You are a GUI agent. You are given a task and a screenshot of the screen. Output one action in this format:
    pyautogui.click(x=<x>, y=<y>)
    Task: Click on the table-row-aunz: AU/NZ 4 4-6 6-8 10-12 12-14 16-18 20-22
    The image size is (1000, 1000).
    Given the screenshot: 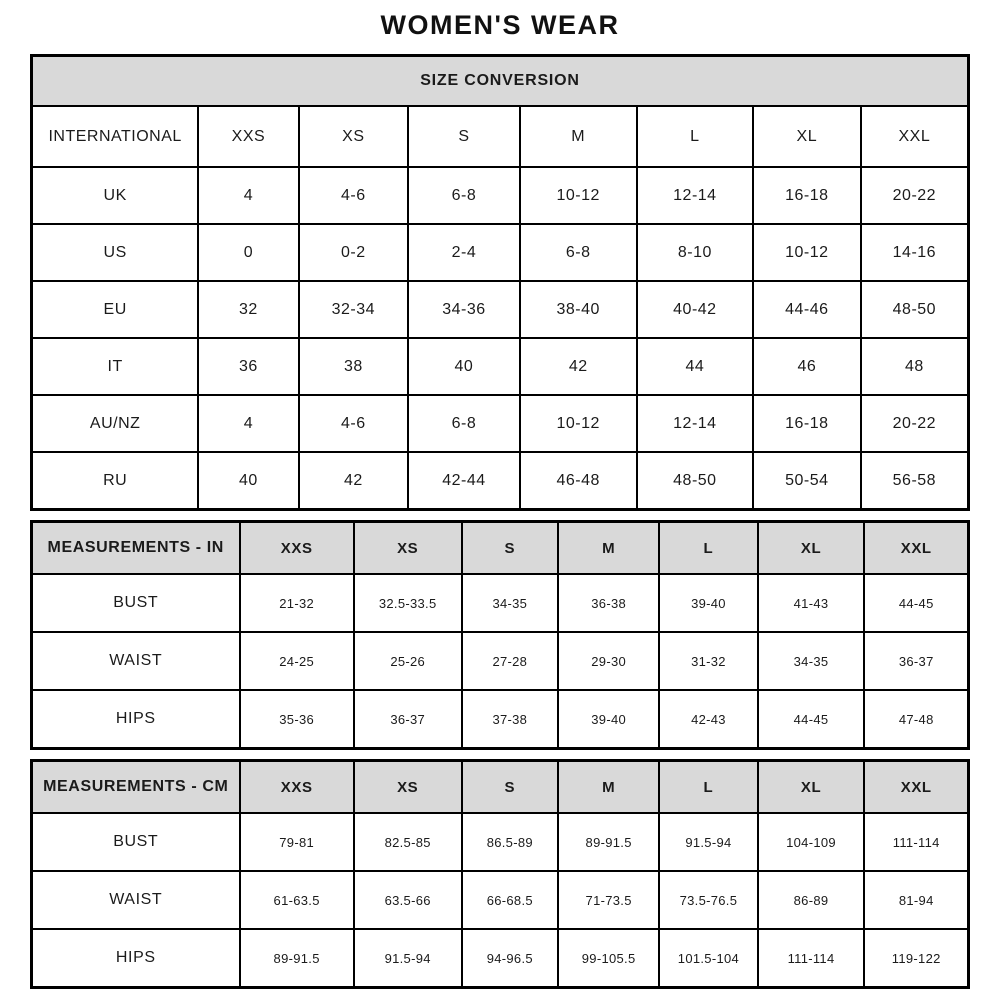 What is the action you would take?
    pyautogui.click(x=500, y=423)
    